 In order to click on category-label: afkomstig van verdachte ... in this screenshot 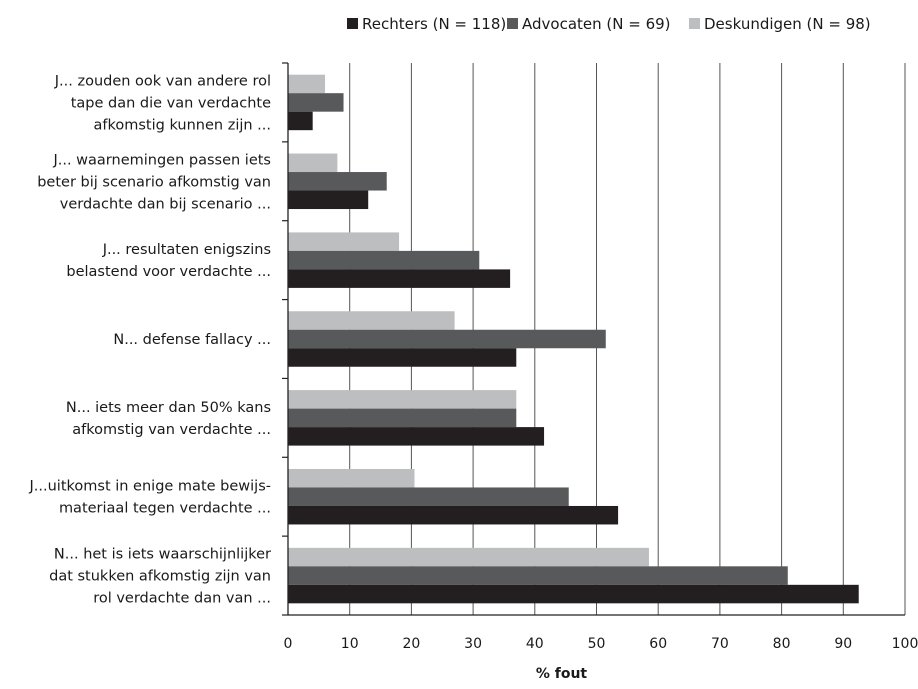, I will do `click(171, 430)`.